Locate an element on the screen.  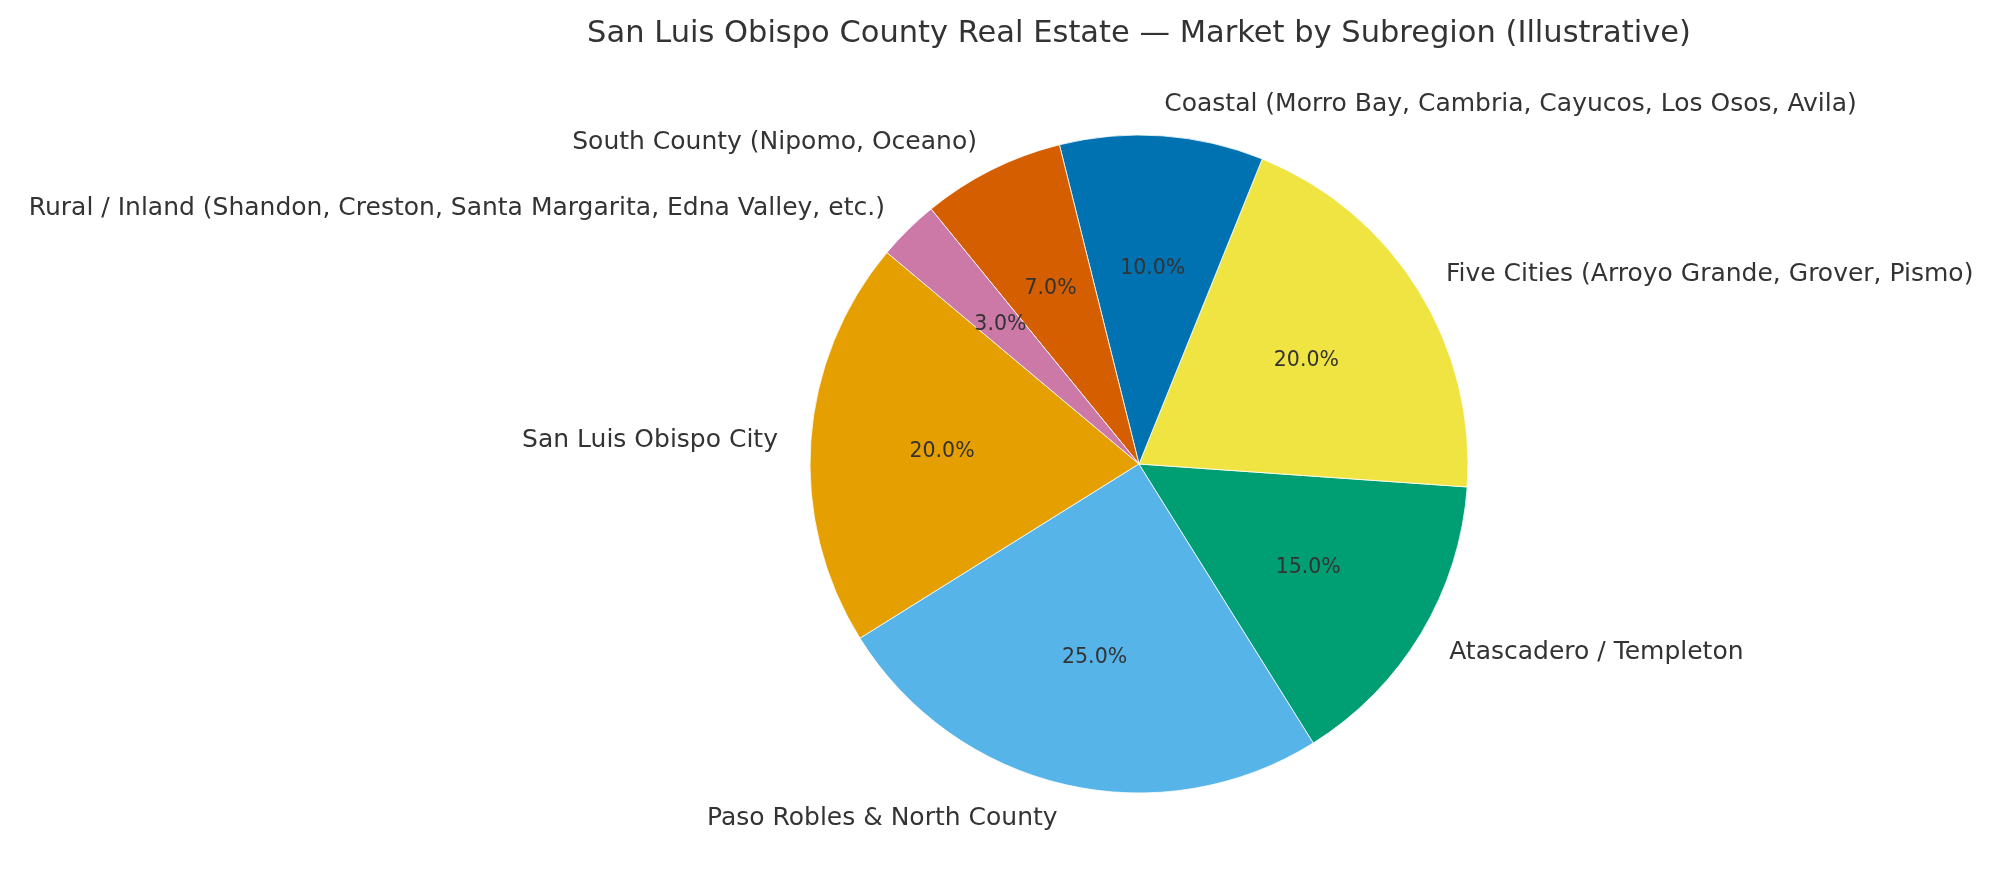
data-label: 25.0% is located at coordinates (1095, 656).